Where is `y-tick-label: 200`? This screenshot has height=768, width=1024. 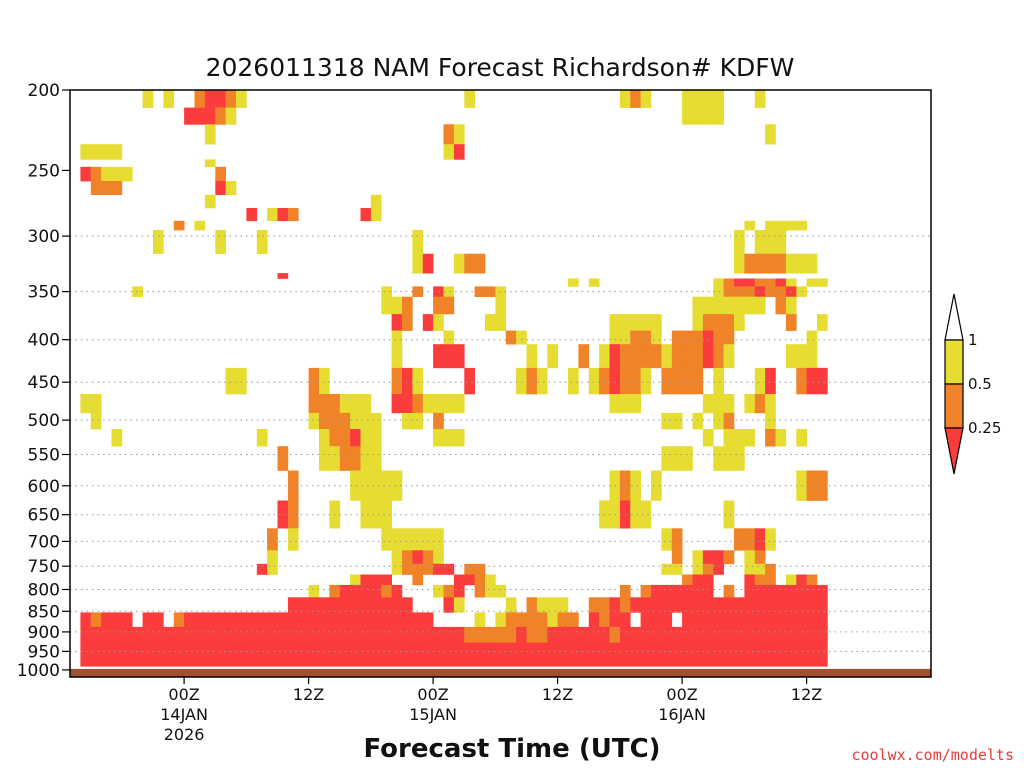 y-tick-label: 200 is located at coordinates (44, 91).